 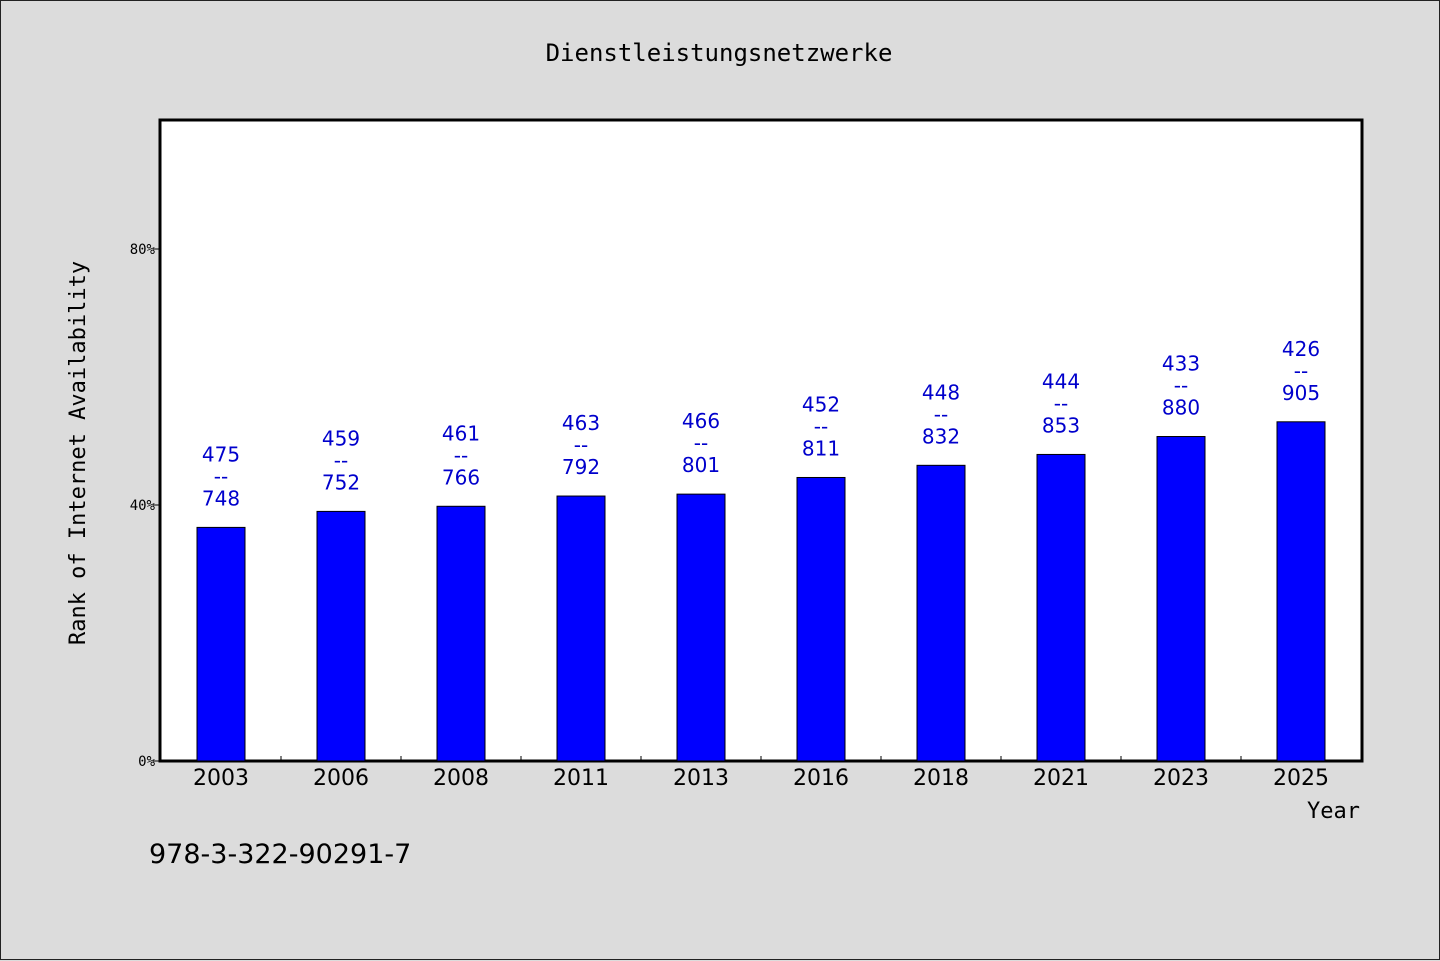 What do you see at coordinates (1181, 778) in the screenshot?
I see `x-tick-label: 2023` at bounding box center [1181, 778].